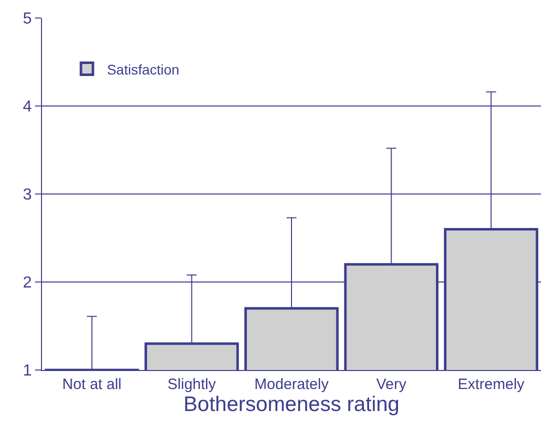  I want to click on x-tick-label: Very, so click(391, 384).